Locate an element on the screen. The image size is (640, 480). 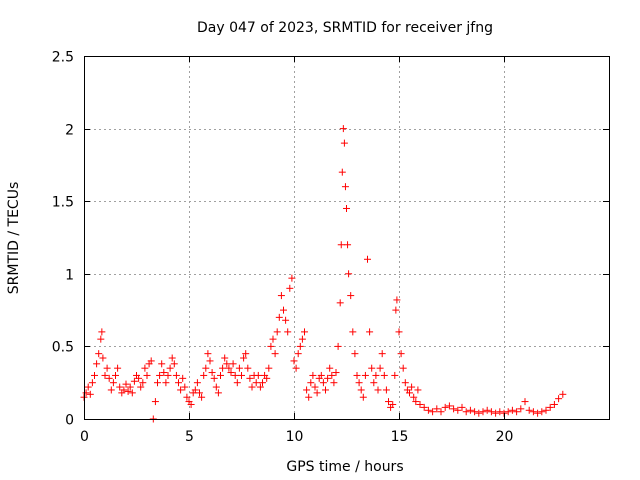
y-tick-label: 1 is located at coordinates (69, 276).